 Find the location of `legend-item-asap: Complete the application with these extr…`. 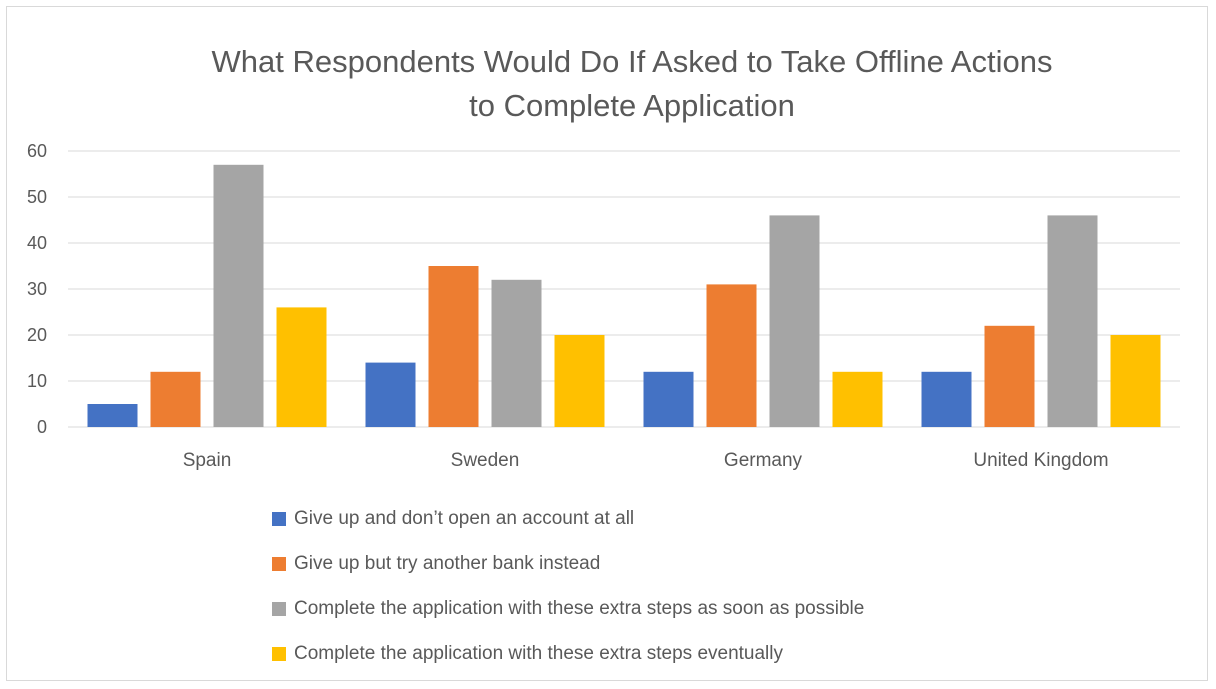

legend-item-asap: Complete the application with these extr… is located at coordinates (568, 608).